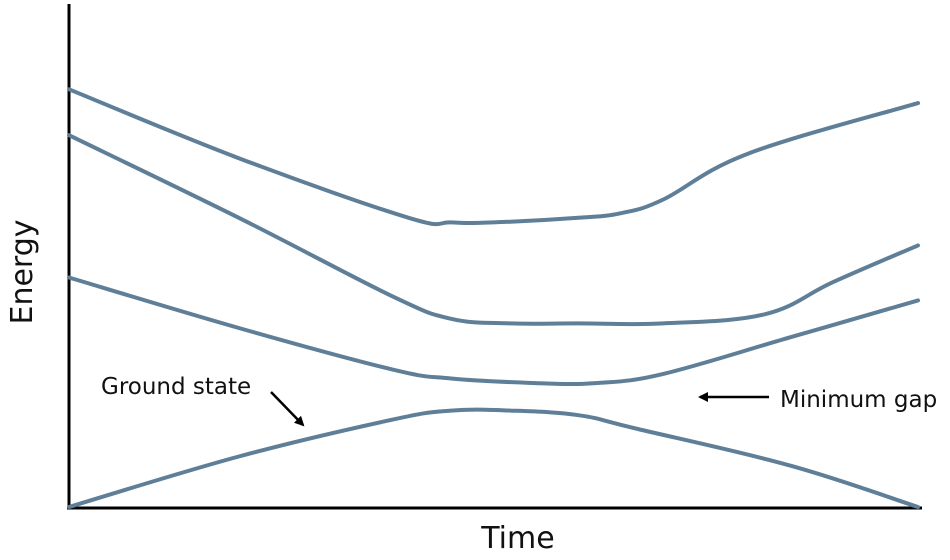 Image resolution: width=950 pixels, height=560 pixels. What do you see at coordinates (287, 409) in the screenshot?
I see `annotation-ground-state-arrow` at bounding box center [287, 409].